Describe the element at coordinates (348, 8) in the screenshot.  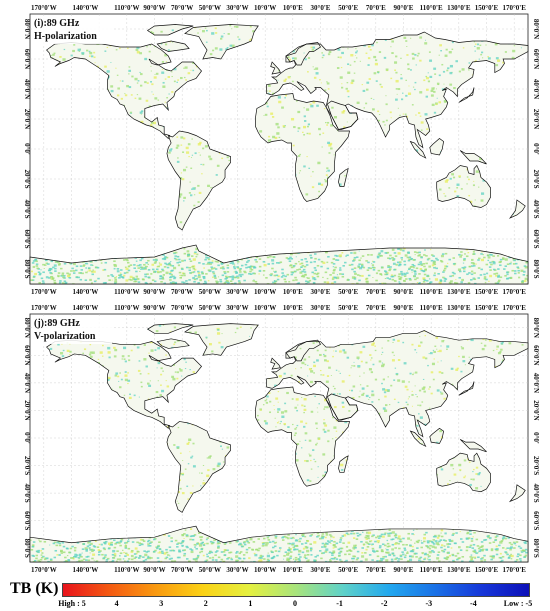
I see `lon-tick-top: 50°0'E` at that location.